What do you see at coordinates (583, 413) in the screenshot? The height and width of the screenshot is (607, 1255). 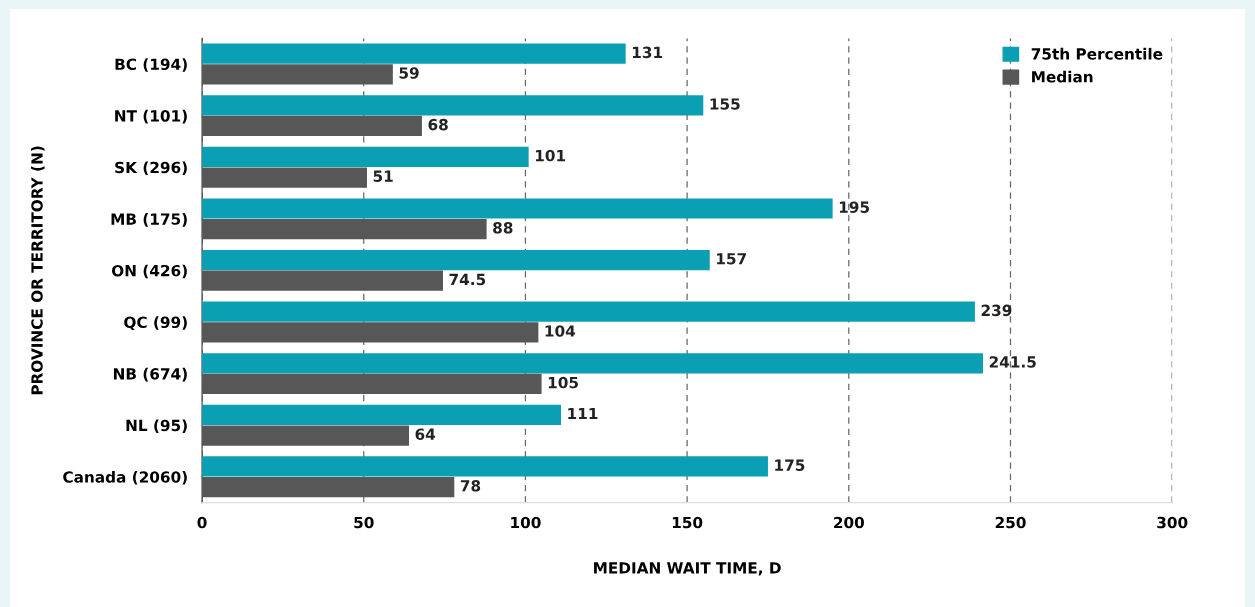 I see `data-label: 111` at bounding box center [583, 413].